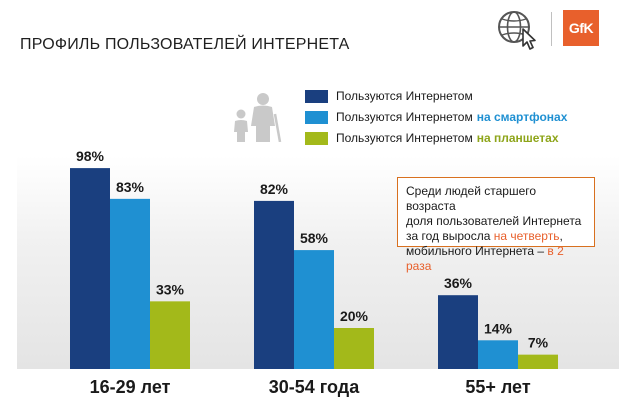 The width and height of the screenshot is (619, 410). I want to click on callout-text: ,, so click(561, 236).